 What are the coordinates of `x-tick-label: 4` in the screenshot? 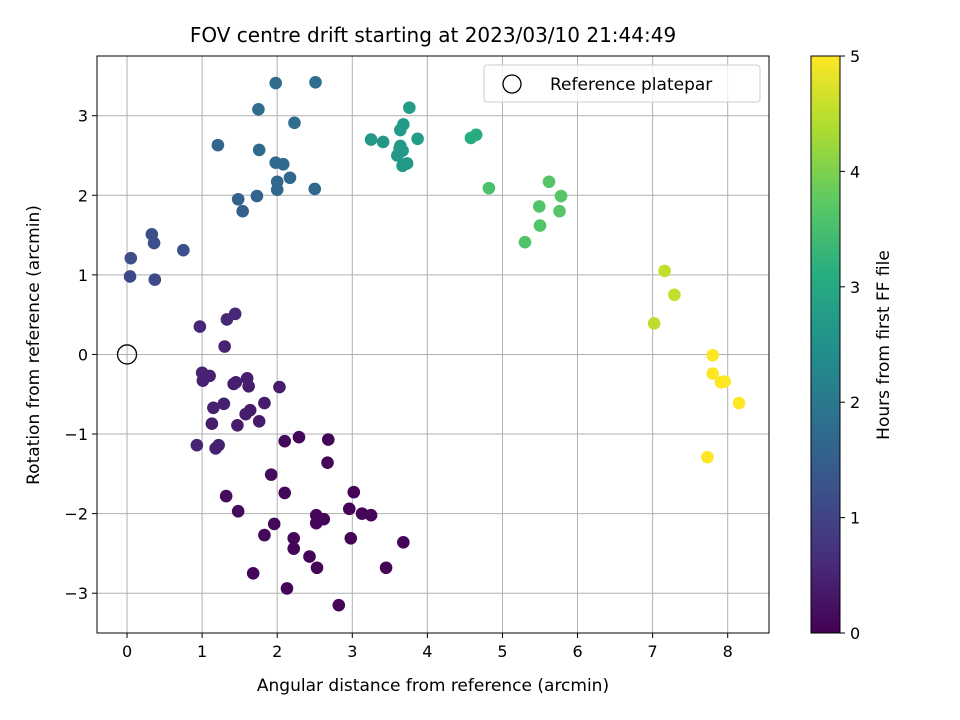 It's located at (427, 651).